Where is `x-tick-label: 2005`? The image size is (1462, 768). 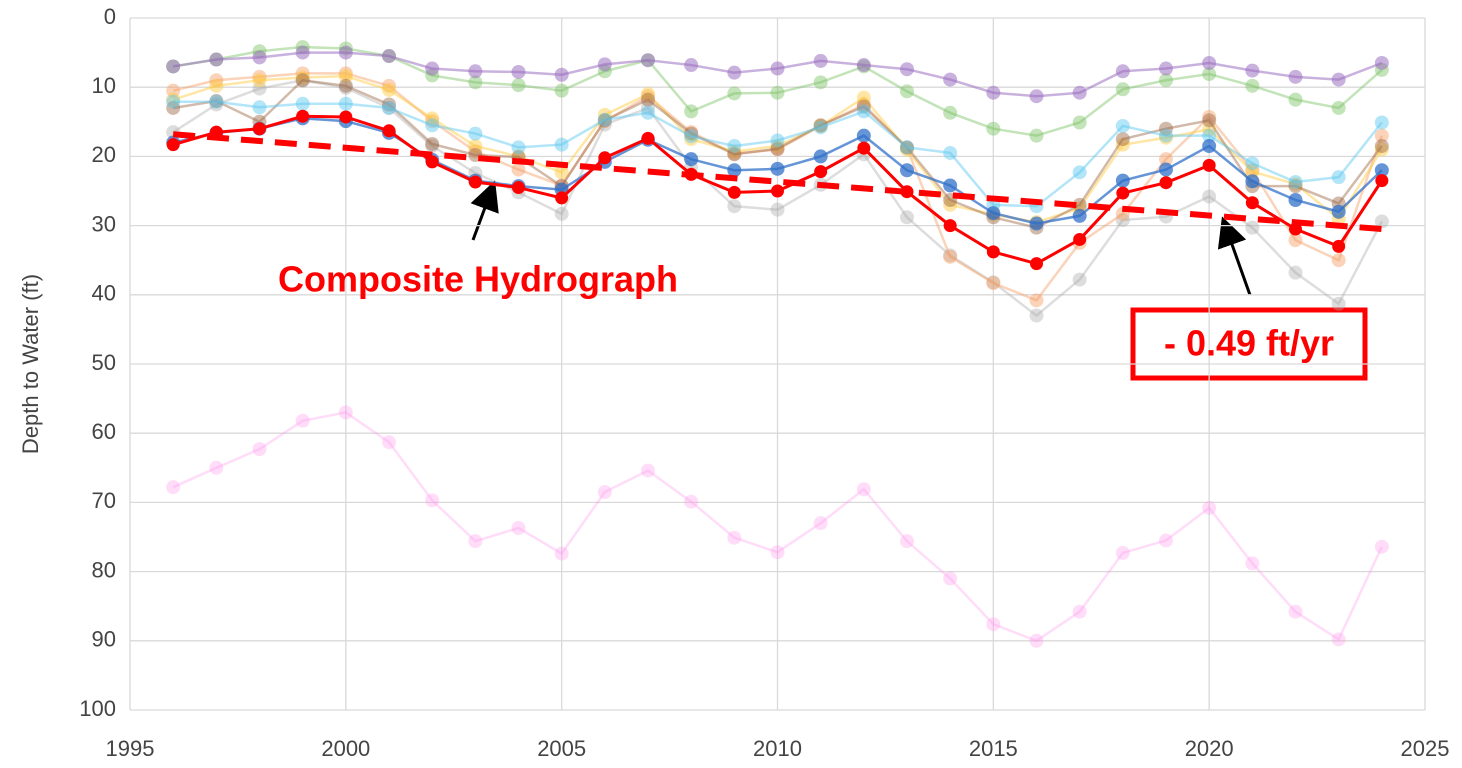 x-tick-label: 2005 is located at coordinates (561, 748).